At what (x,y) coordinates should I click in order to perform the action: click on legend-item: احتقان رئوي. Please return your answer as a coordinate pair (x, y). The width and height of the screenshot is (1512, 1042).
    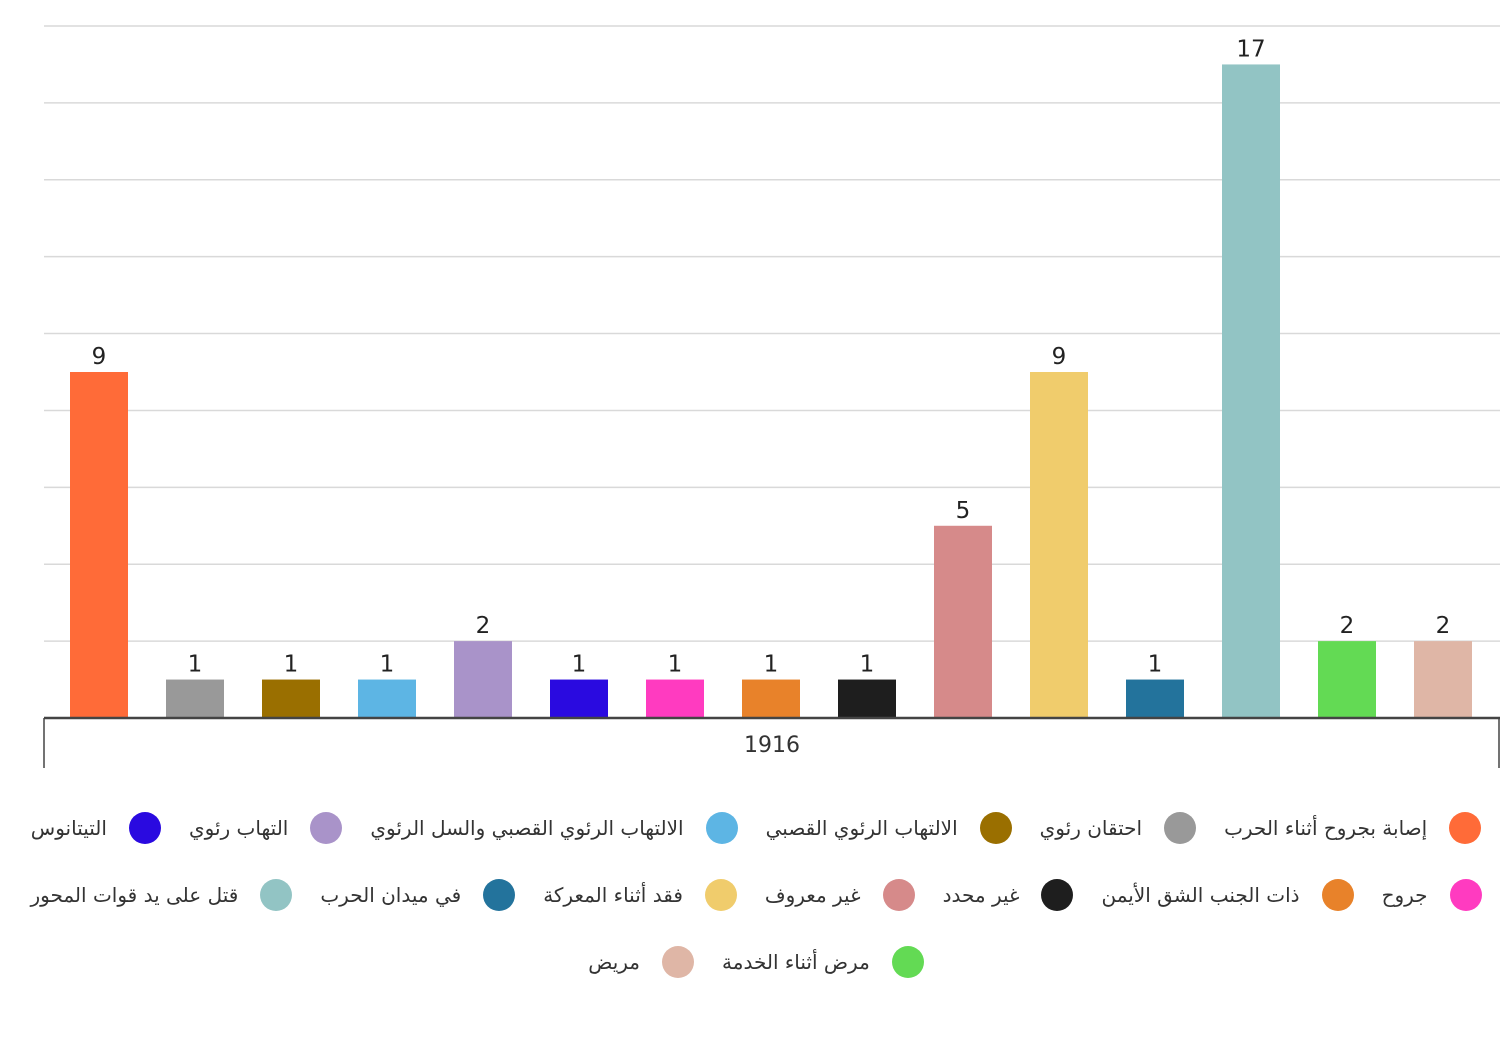
    Looking at the image, I should click on (1118, 828).